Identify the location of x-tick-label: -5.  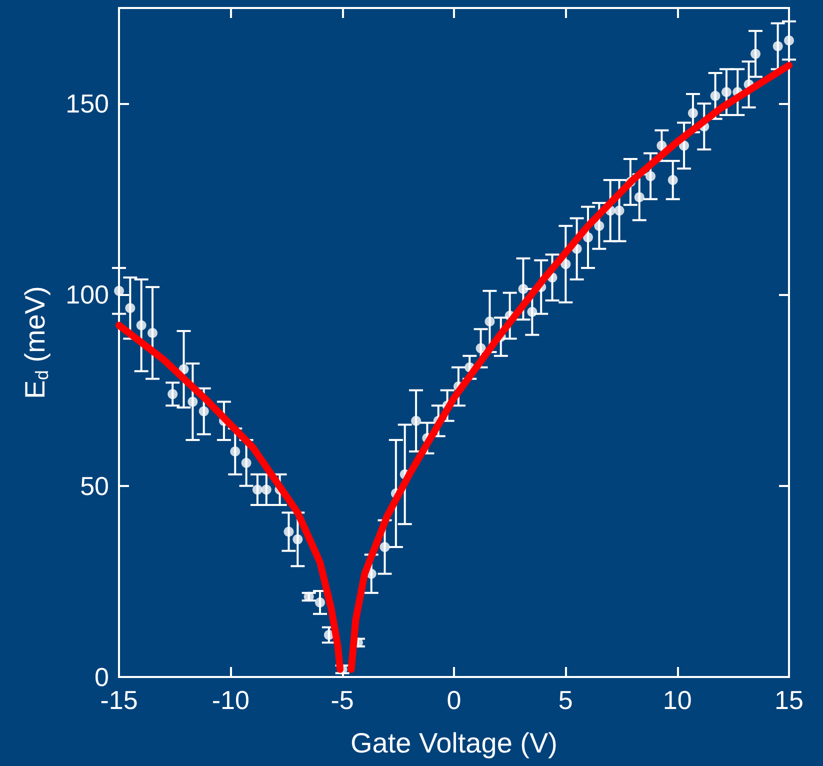
(342, 700).